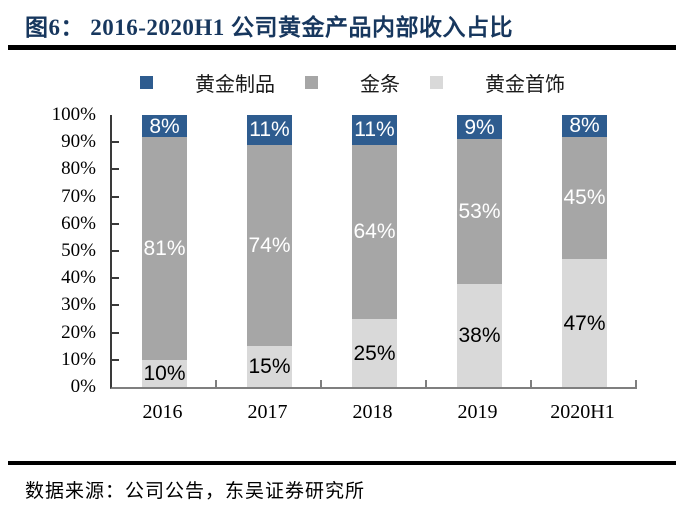 The width and height of the screenshot is (694, 510). I want to click on bar-segment: 9%, so click(479, 127).